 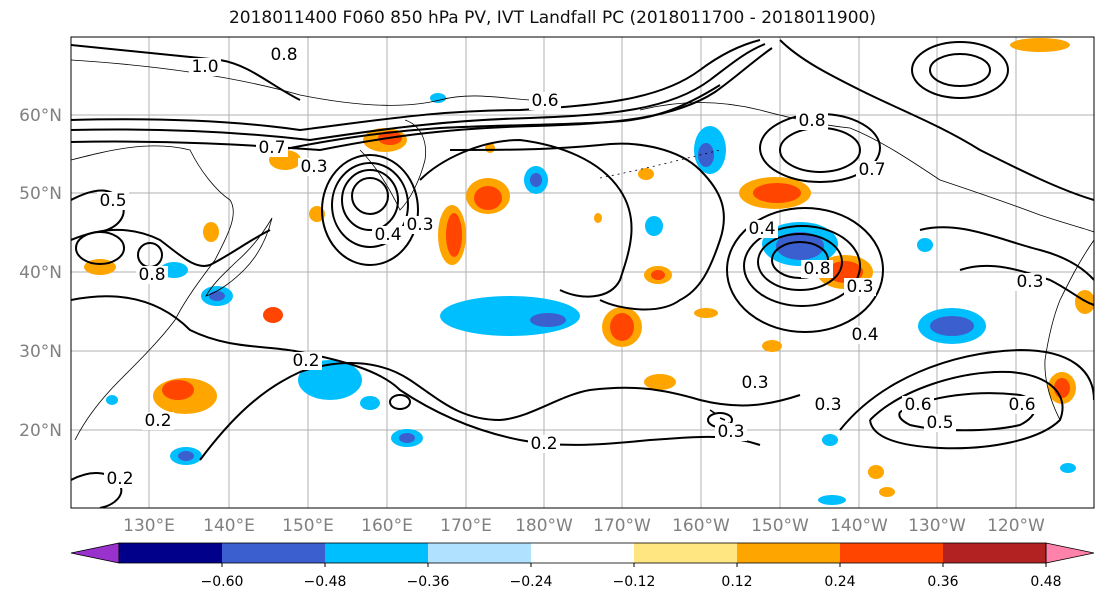 I want to click on colorbar-extend-low, so click(x=95, y=553).